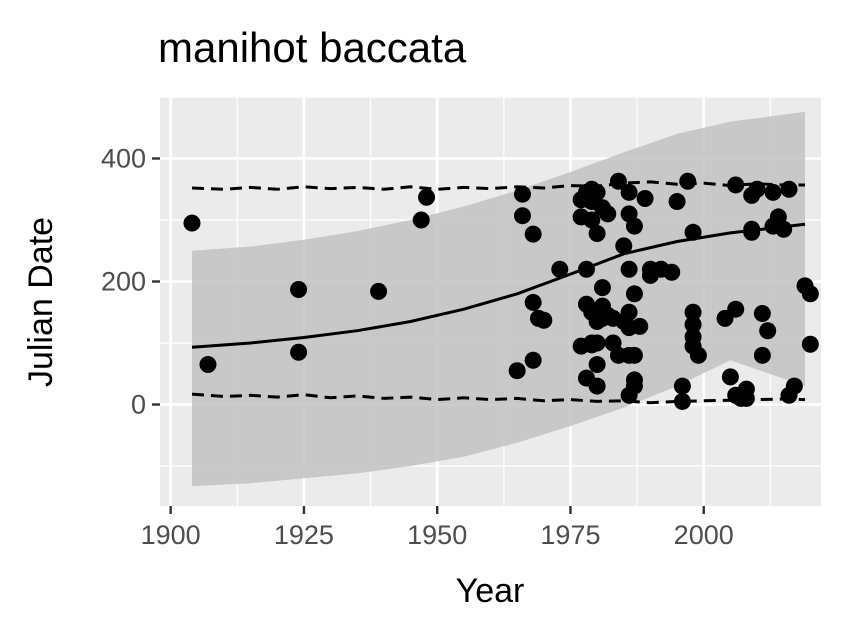 This screenshot has height=636, width=844. I want to click on y-axis: 0 200 400, so click(130, 282).